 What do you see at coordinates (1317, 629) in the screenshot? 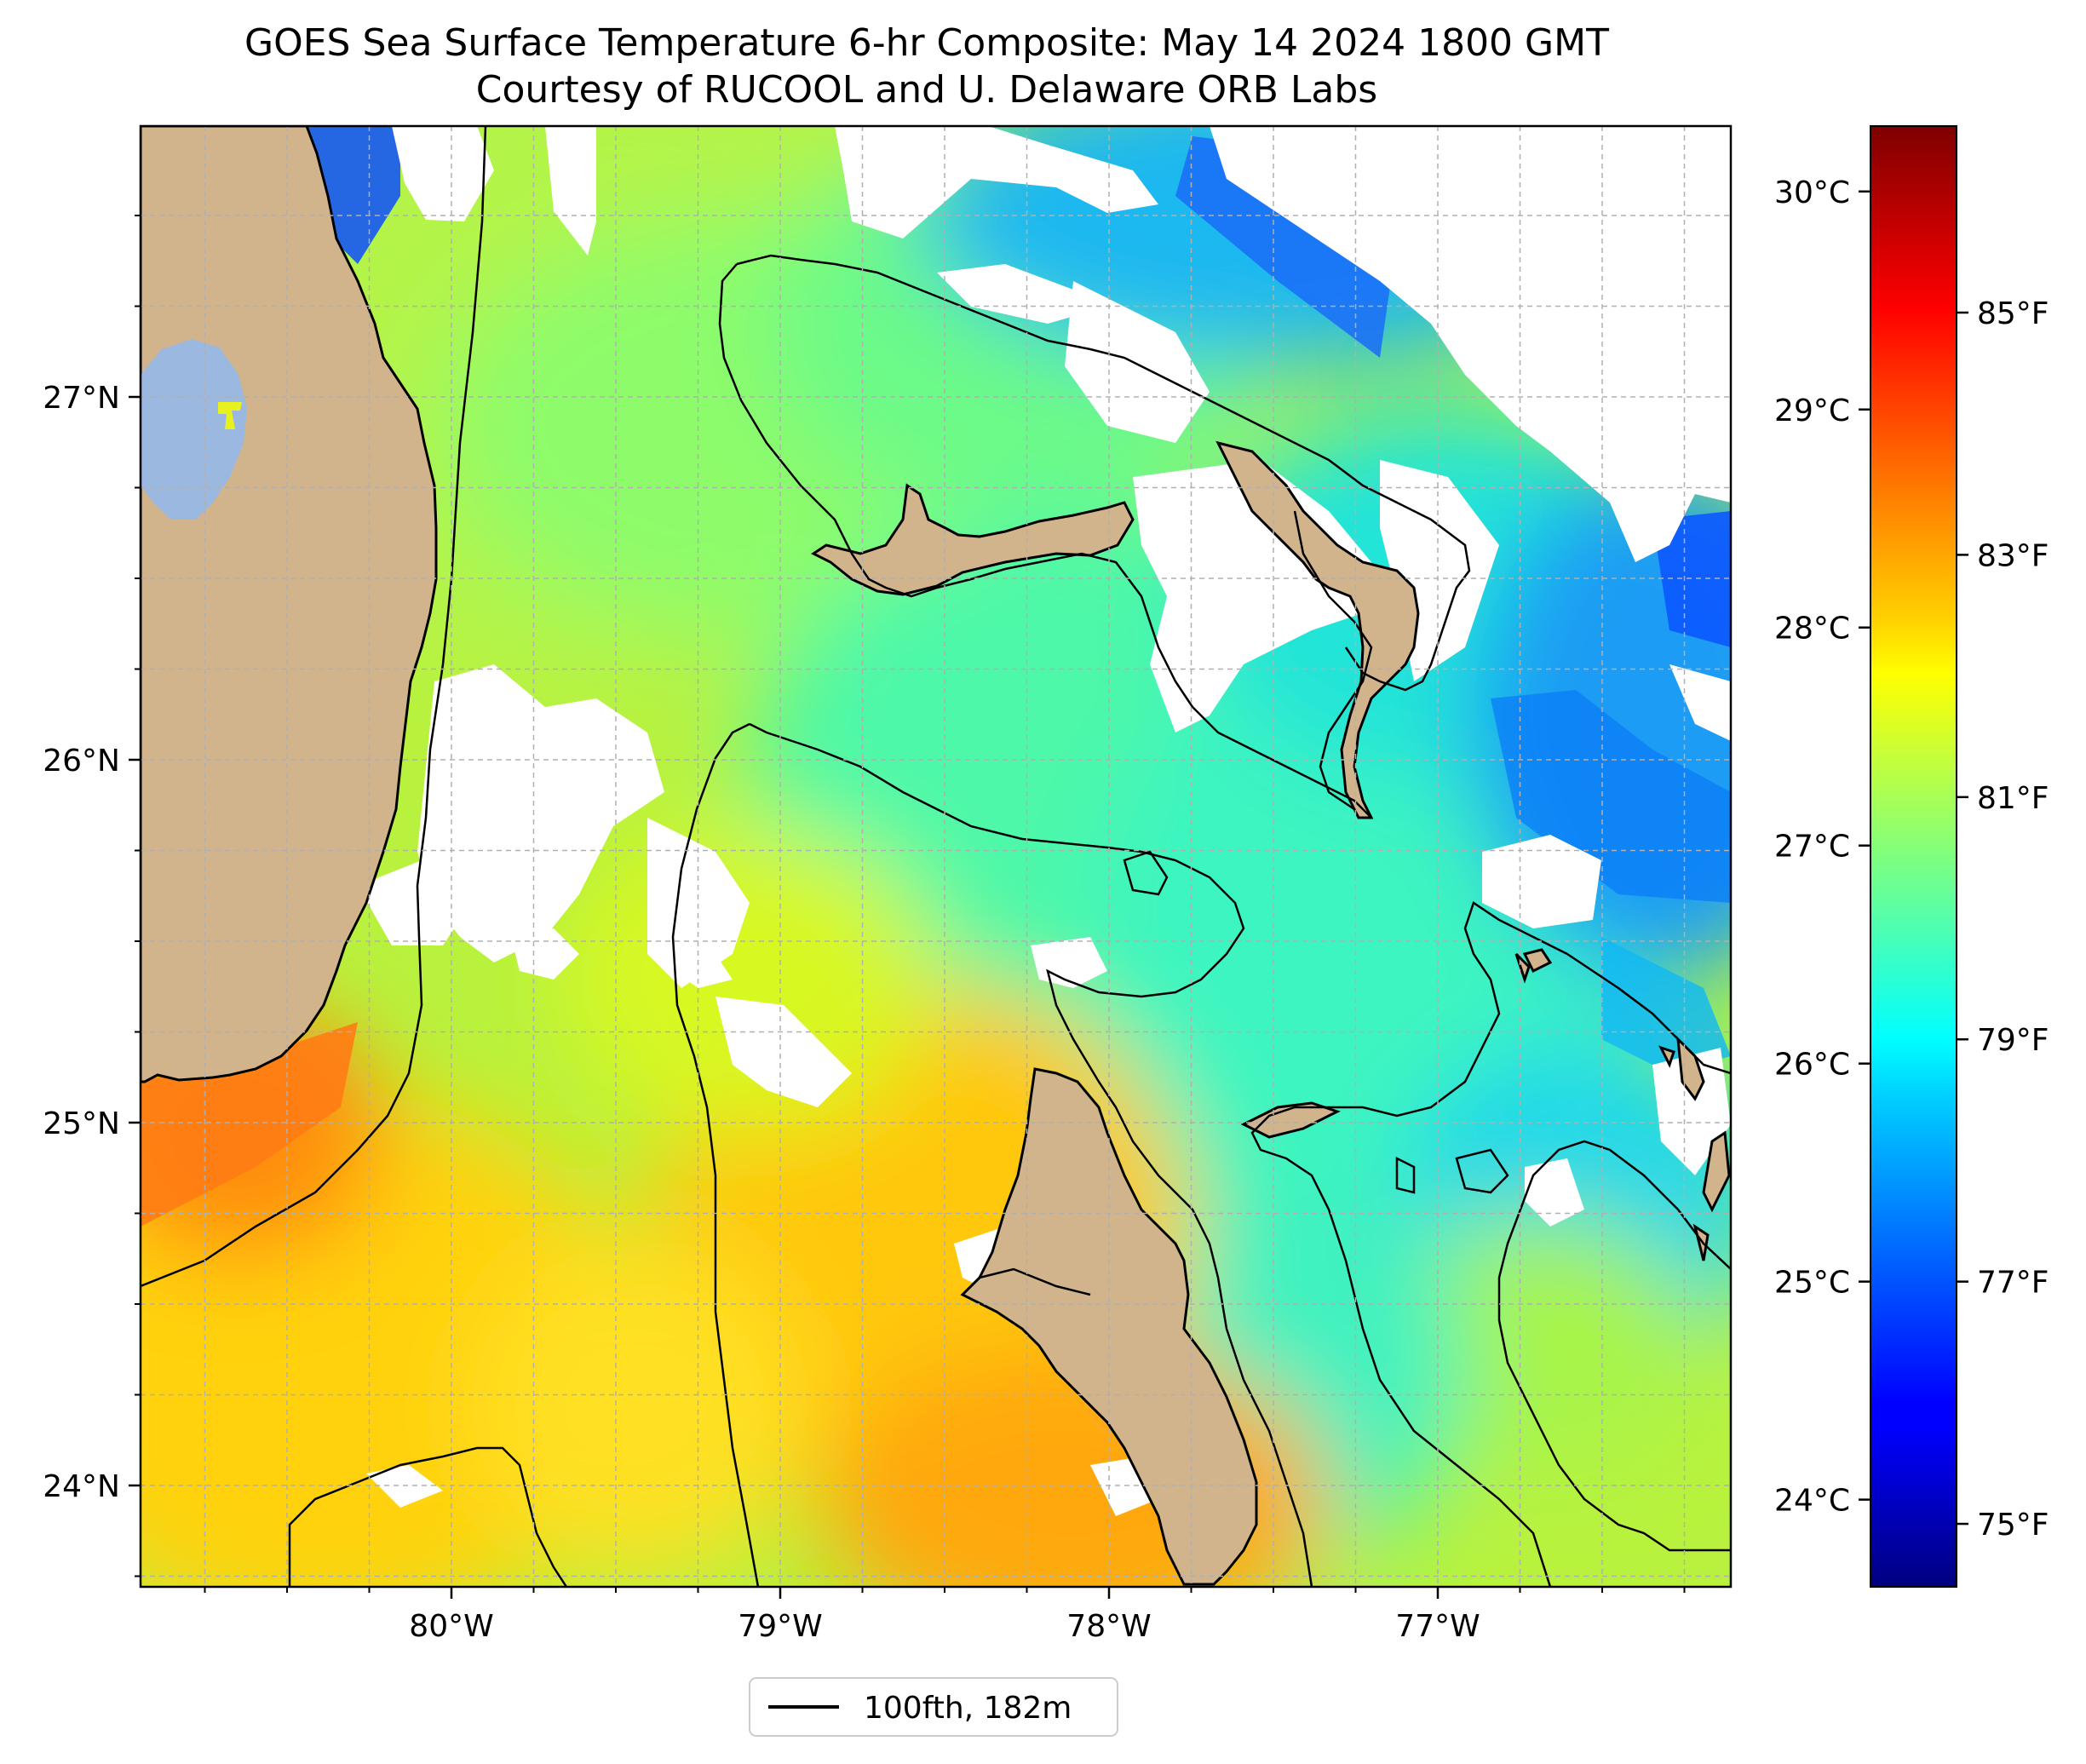
I see `land-abaco` at bounding box center [1317, 629].